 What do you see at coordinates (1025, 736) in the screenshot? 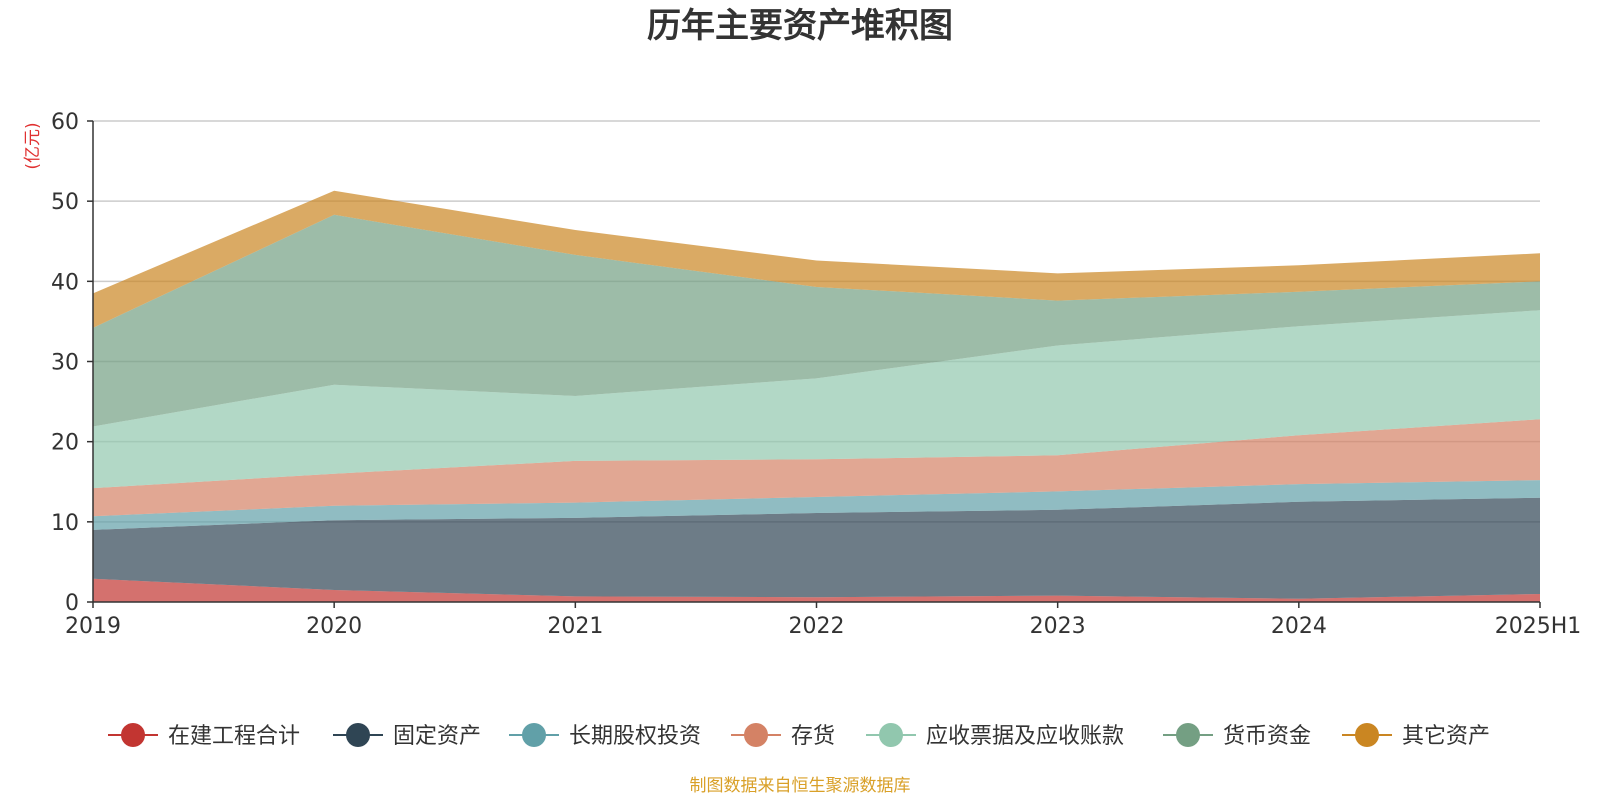
I see `legend-label: 应收票据及应收账款` at bounding box center [1025, 736].